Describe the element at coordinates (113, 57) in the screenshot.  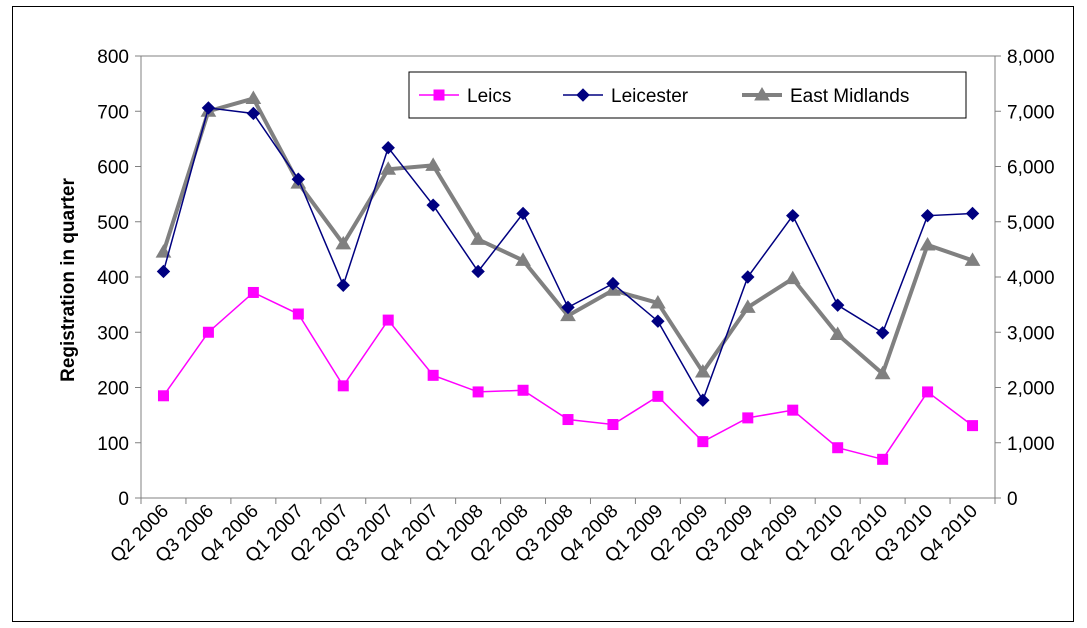
I see `y-tick-label: 800` at that location.